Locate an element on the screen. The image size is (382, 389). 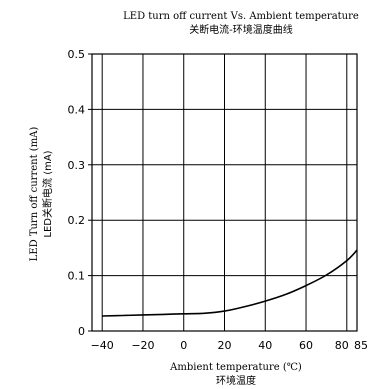
y-axis-label: LED Turn off current (mA) is located at coordinates (34, 194).